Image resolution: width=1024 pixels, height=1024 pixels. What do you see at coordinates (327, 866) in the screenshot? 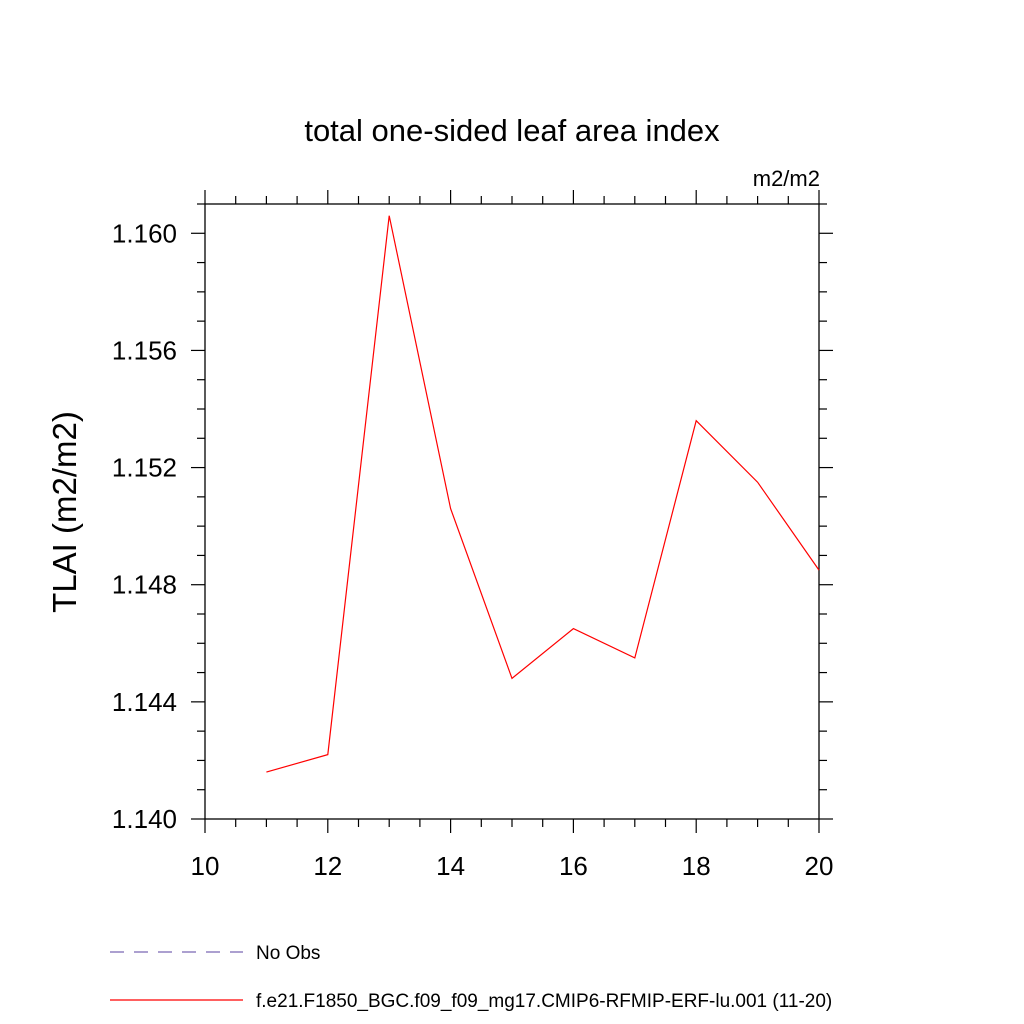
I see `x-tick-label: 12` at bounding box center [327, 866].